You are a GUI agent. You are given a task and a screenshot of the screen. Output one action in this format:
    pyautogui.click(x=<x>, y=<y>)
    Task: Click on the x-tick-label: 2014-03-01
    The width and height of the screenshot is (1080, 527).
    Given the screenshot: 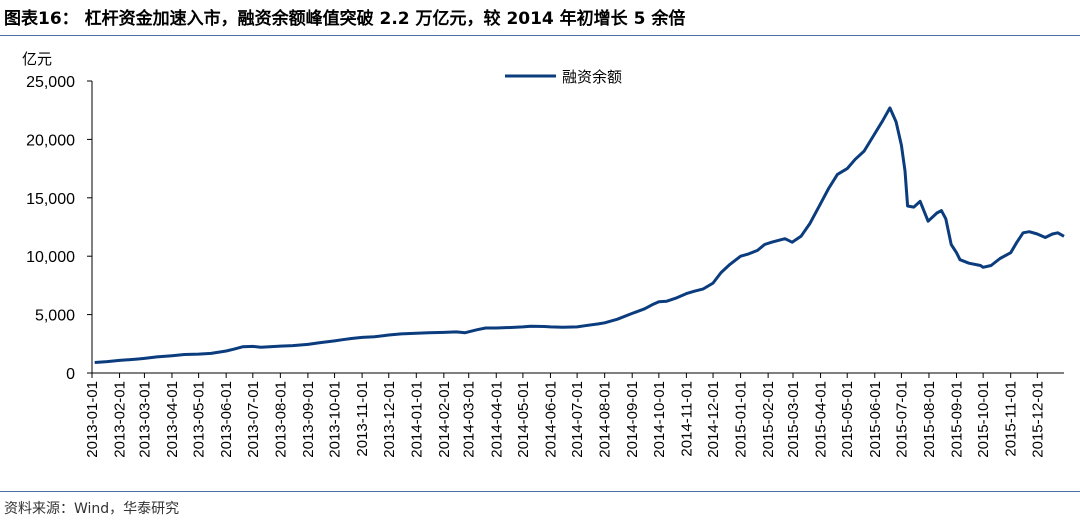 What is the action you would take?
    pyautogui.click(x=469, y=419)
    